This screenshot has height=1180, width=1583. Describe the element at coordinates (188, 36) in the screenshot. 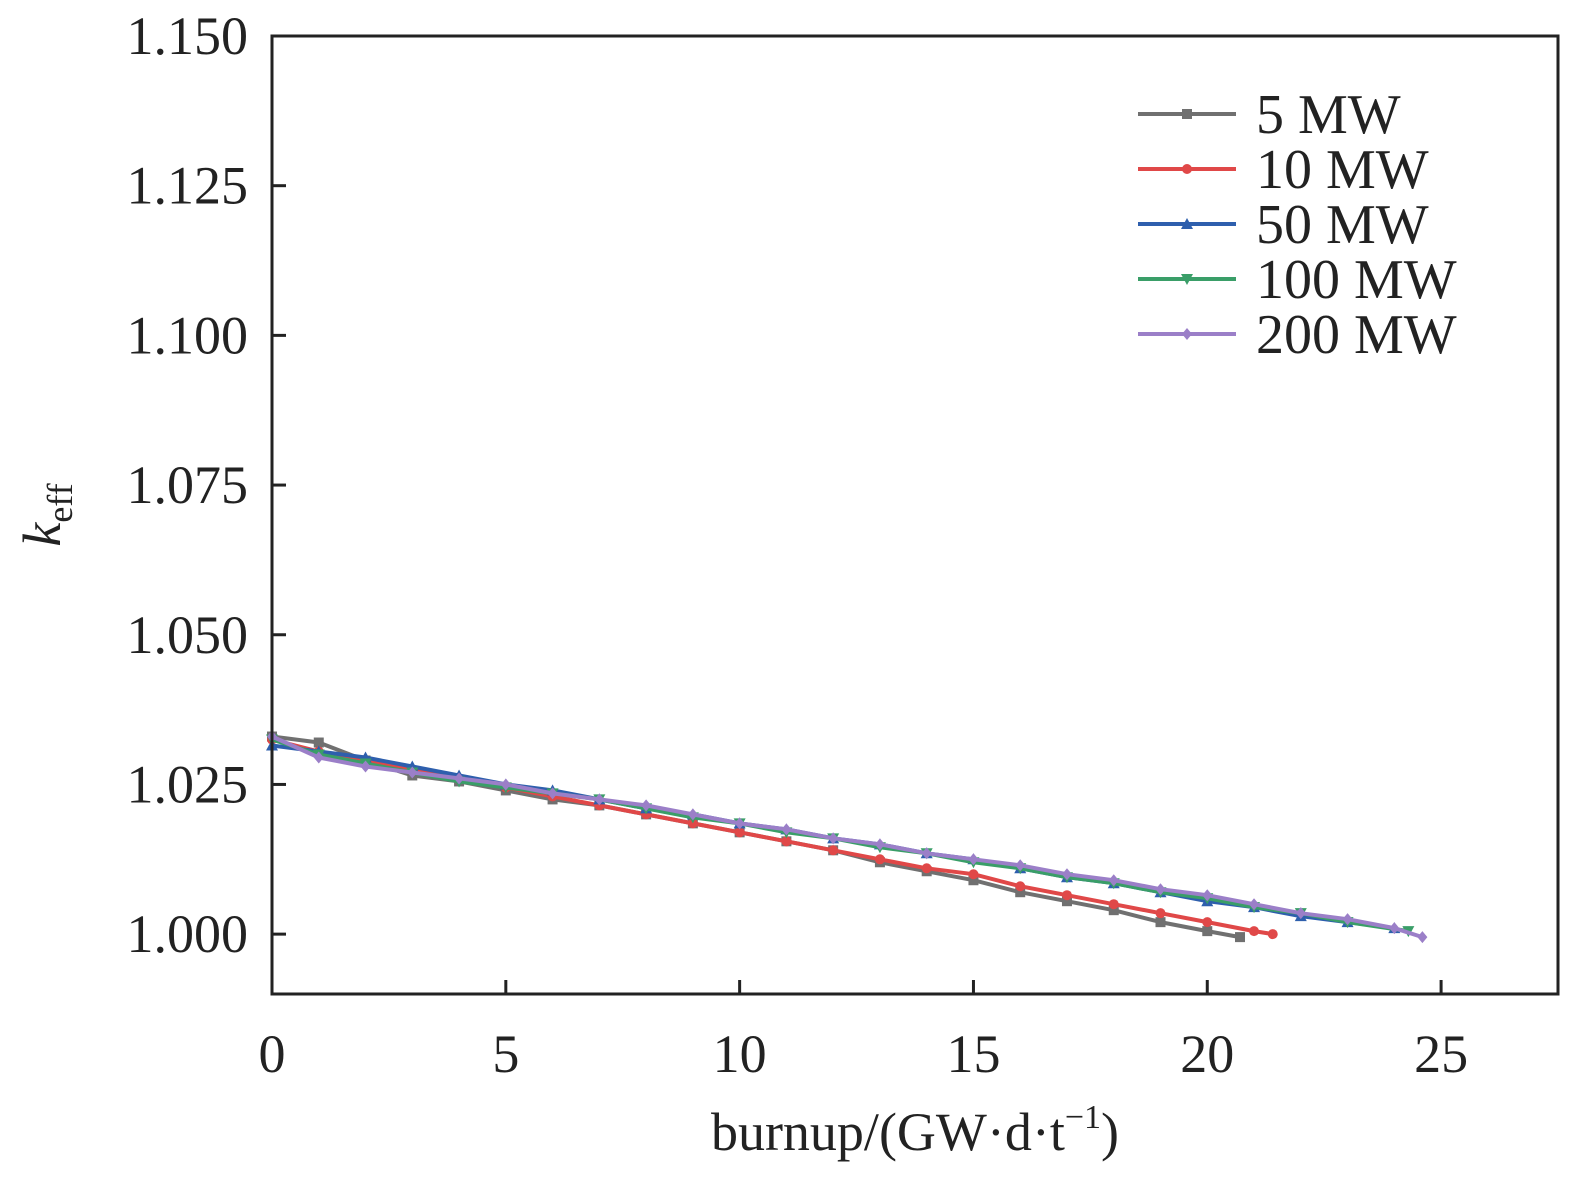

I see `y-tick-label-6: 1.150` at that location.